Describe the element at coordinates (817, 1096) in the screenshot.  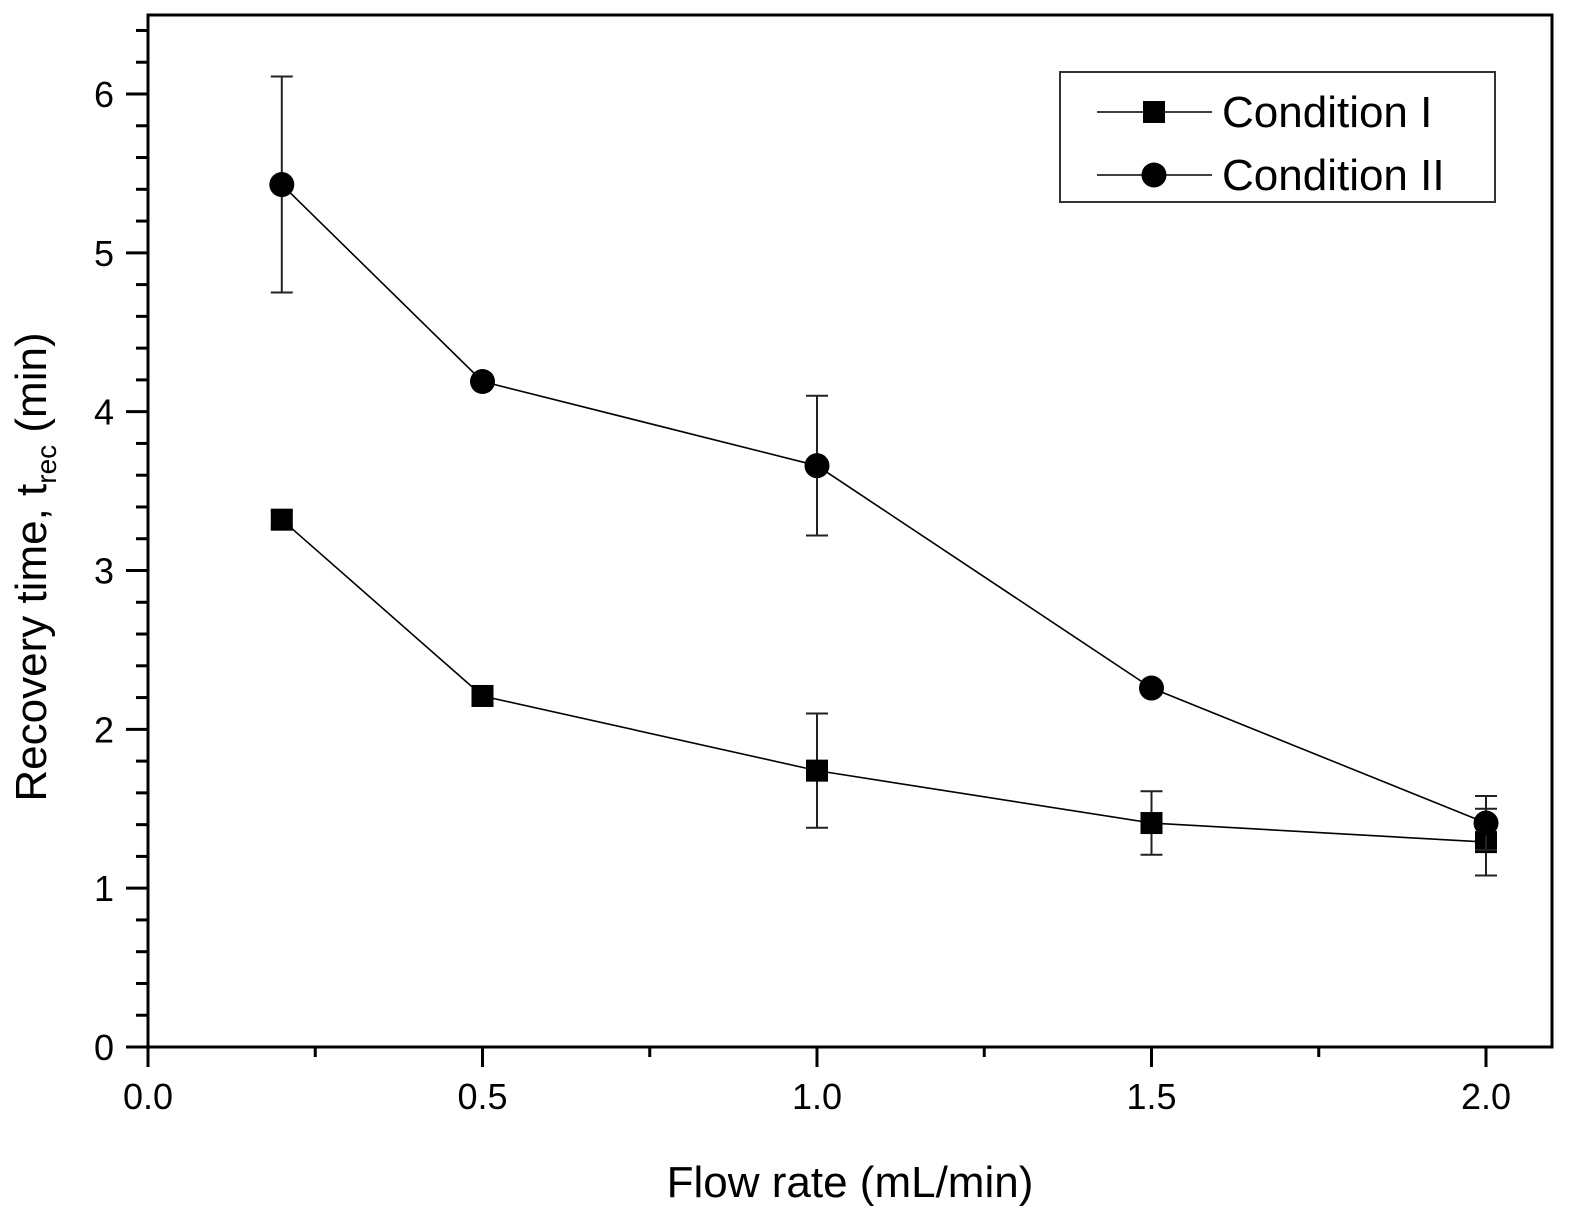
I see `x-tick-label: 1.0` at that location.